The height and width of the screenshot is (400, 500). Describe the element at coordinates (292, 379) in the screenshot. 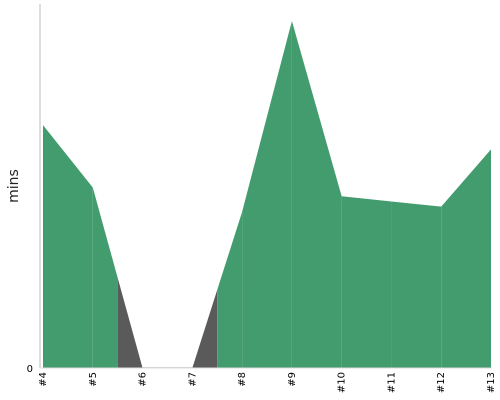

I see `x-tick-label: #9` at that location.